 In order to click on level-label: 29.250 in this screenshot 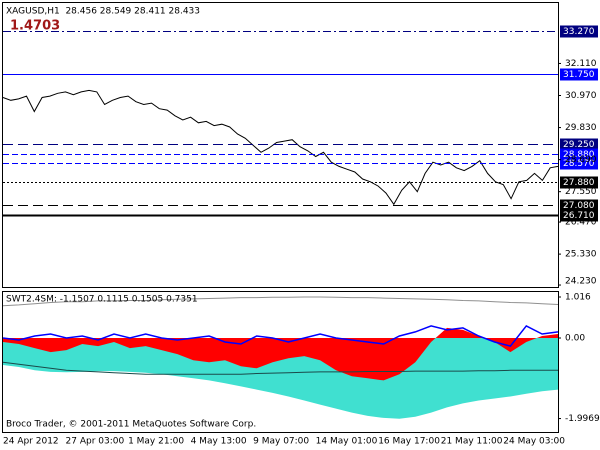, I will do `click(579, 145)`.